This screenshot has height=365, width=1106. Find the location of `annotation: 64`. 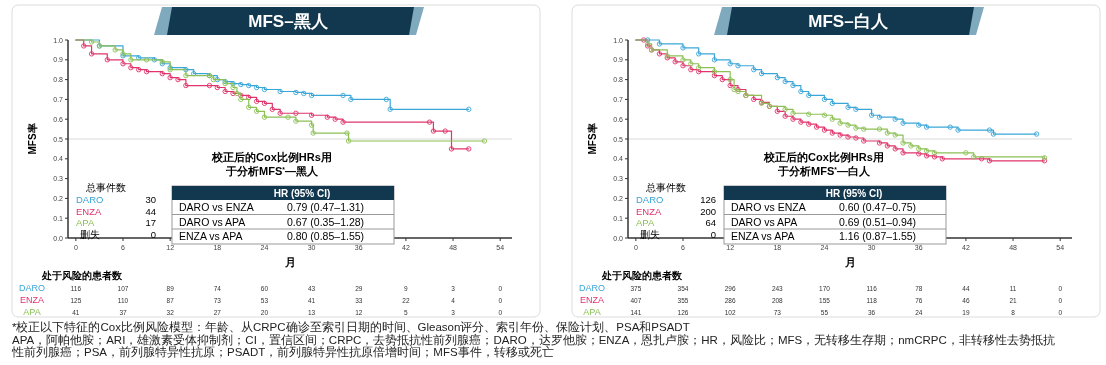

annotation: 64 is located at coordinates (710, 222).